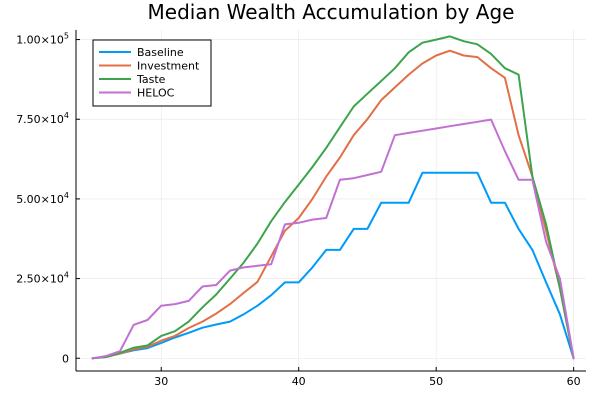 The height and width of the screenshot is (400, 600). What do you see at coordinates (156, 93) in the screenshot?
I see `legend-label-heloc: HELOC` at bounding box center [156, 93].